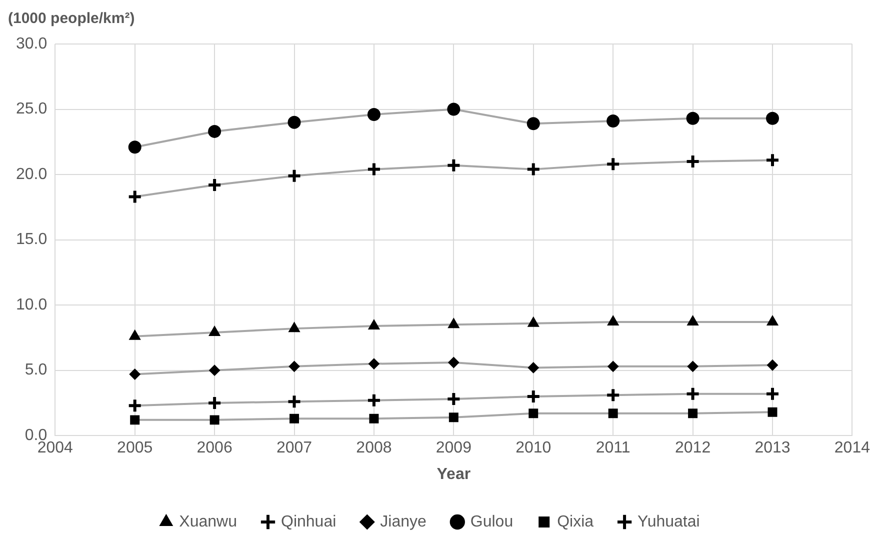  What do you see at coordinates (36, 370) in the screenshot?
I see `y-tick-label: 5.0` at bounding box center [36, 370].